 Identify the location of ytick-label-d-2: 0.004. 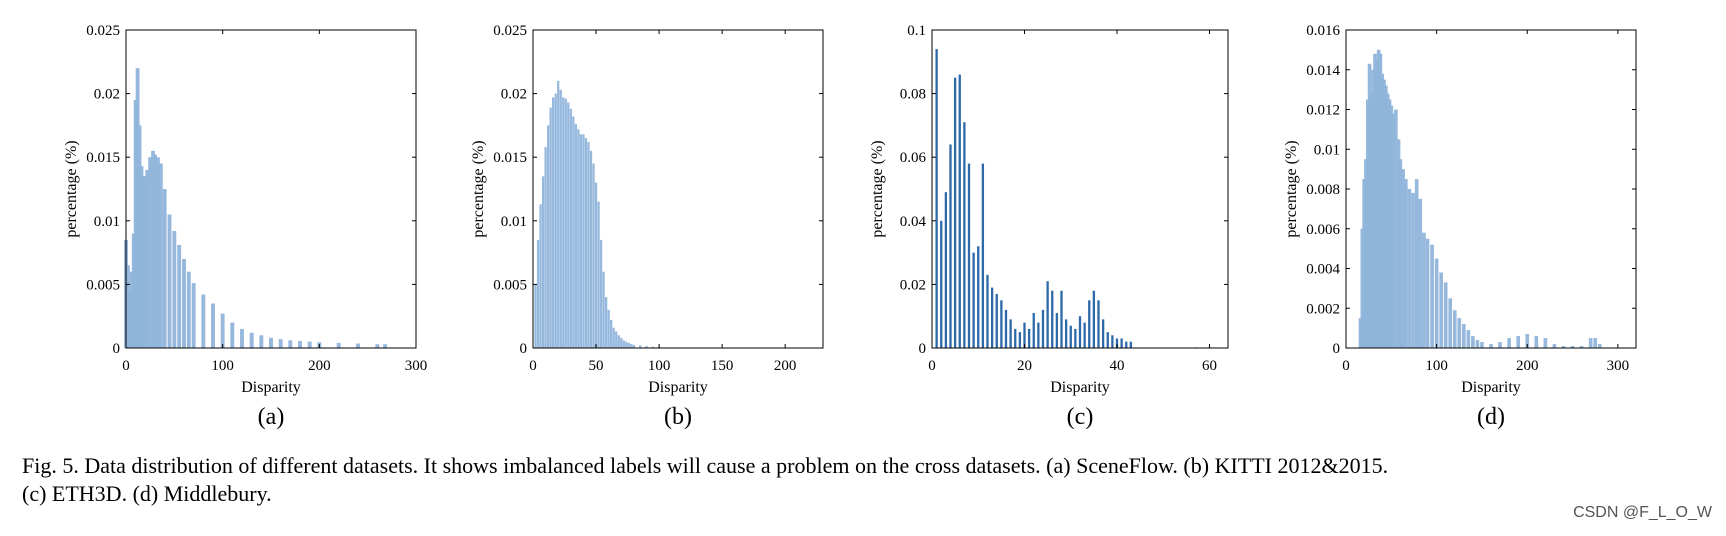
(1323, 270).